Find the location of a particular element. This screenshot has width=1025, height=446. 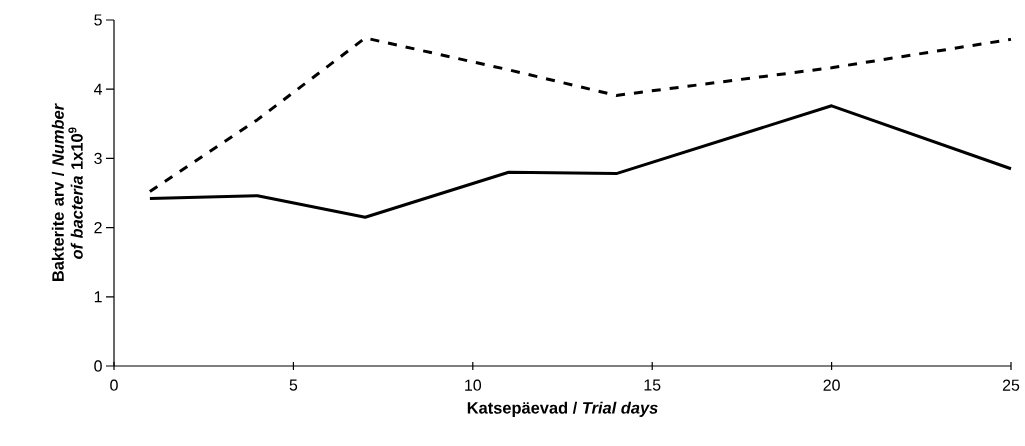

x-tick-label: 10 is located at coordinates (473, 385).